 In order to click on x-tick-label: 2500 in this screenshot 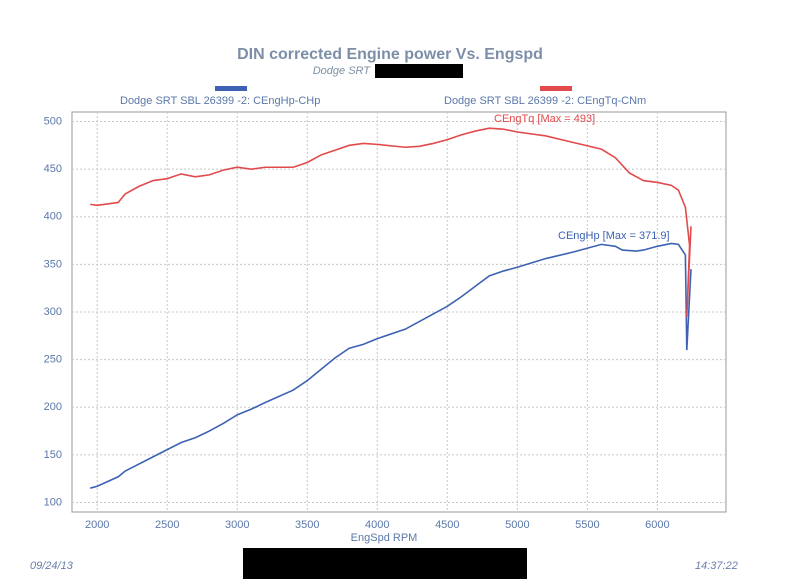, I will do `click(167, 525)`.